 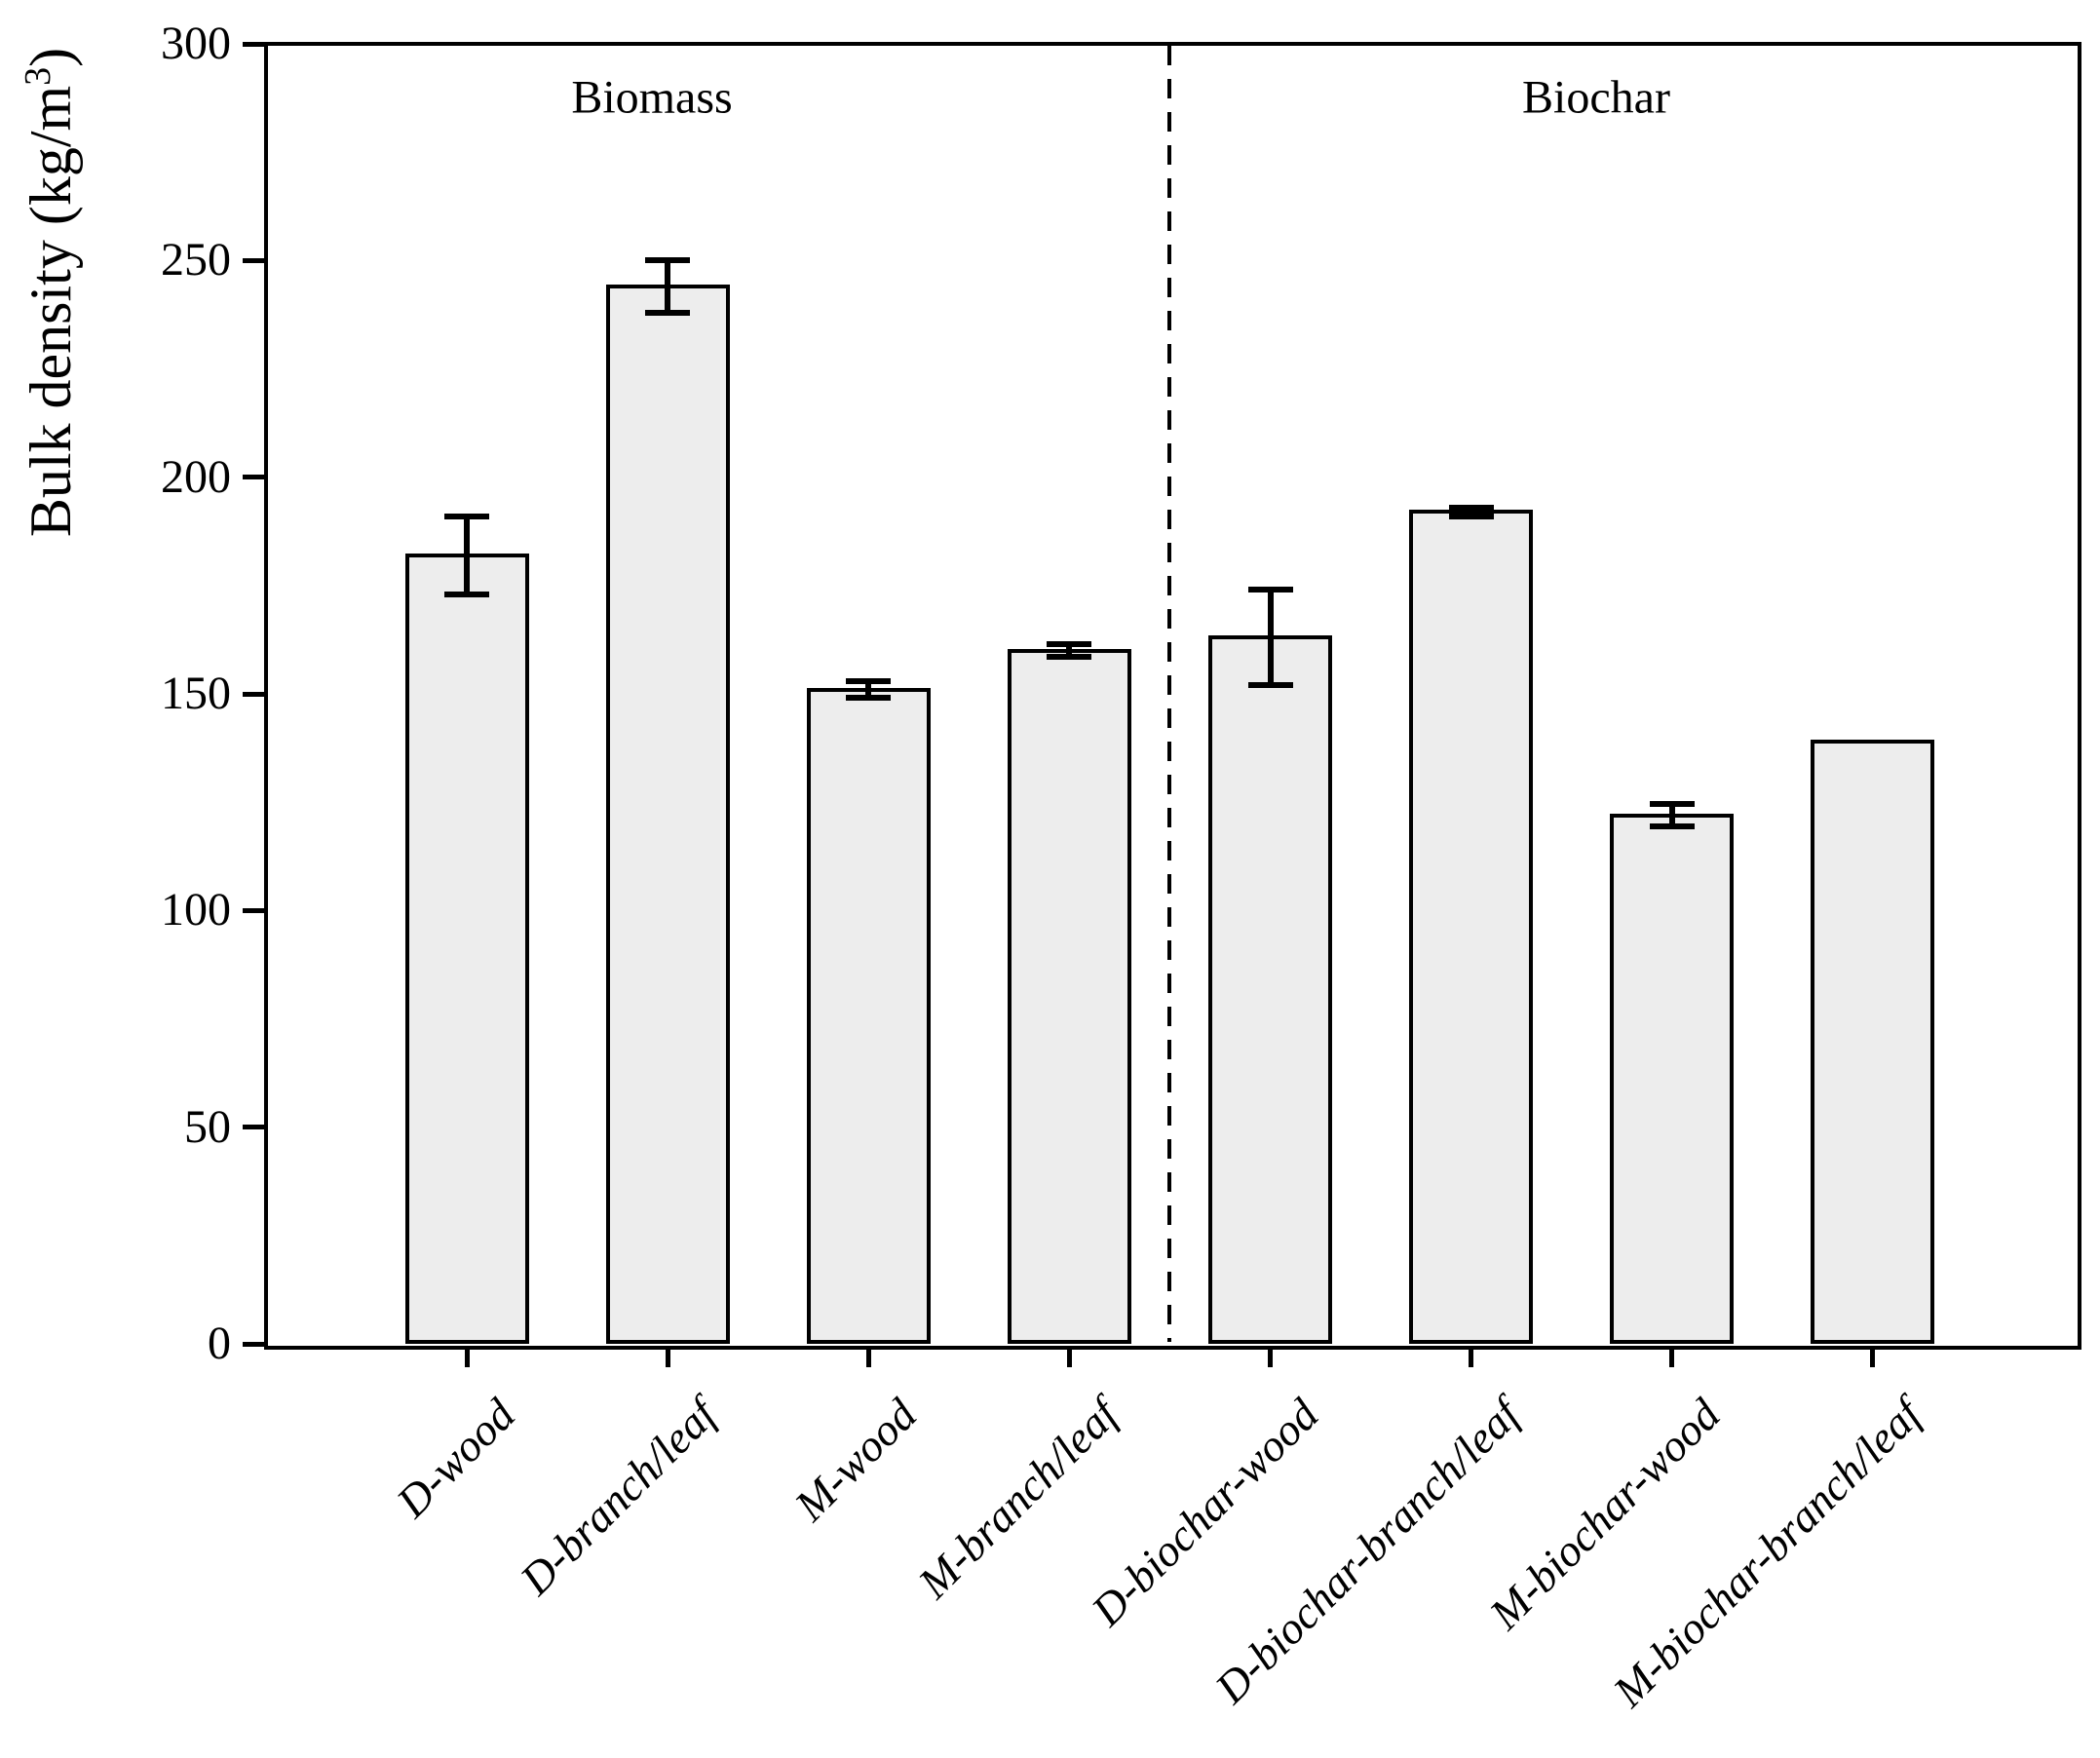 I want to click on x-tick-label: D-branch/leaf, so click(x=618, y=1497).